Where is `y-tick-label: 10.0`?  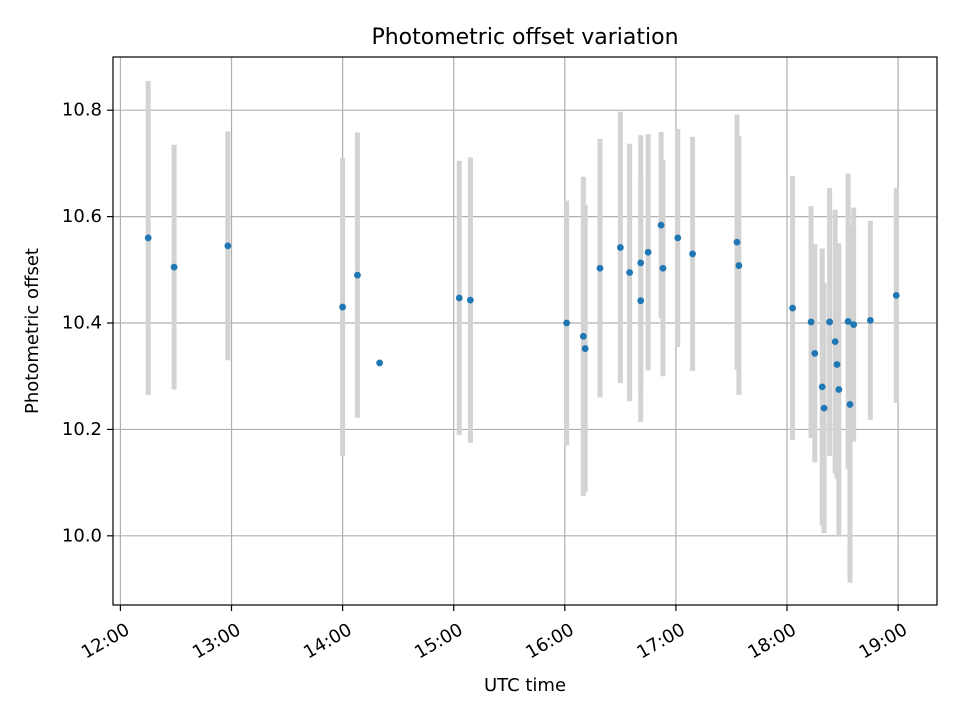
y-tick-label: 10.0 is located at coordinates (82, 535).